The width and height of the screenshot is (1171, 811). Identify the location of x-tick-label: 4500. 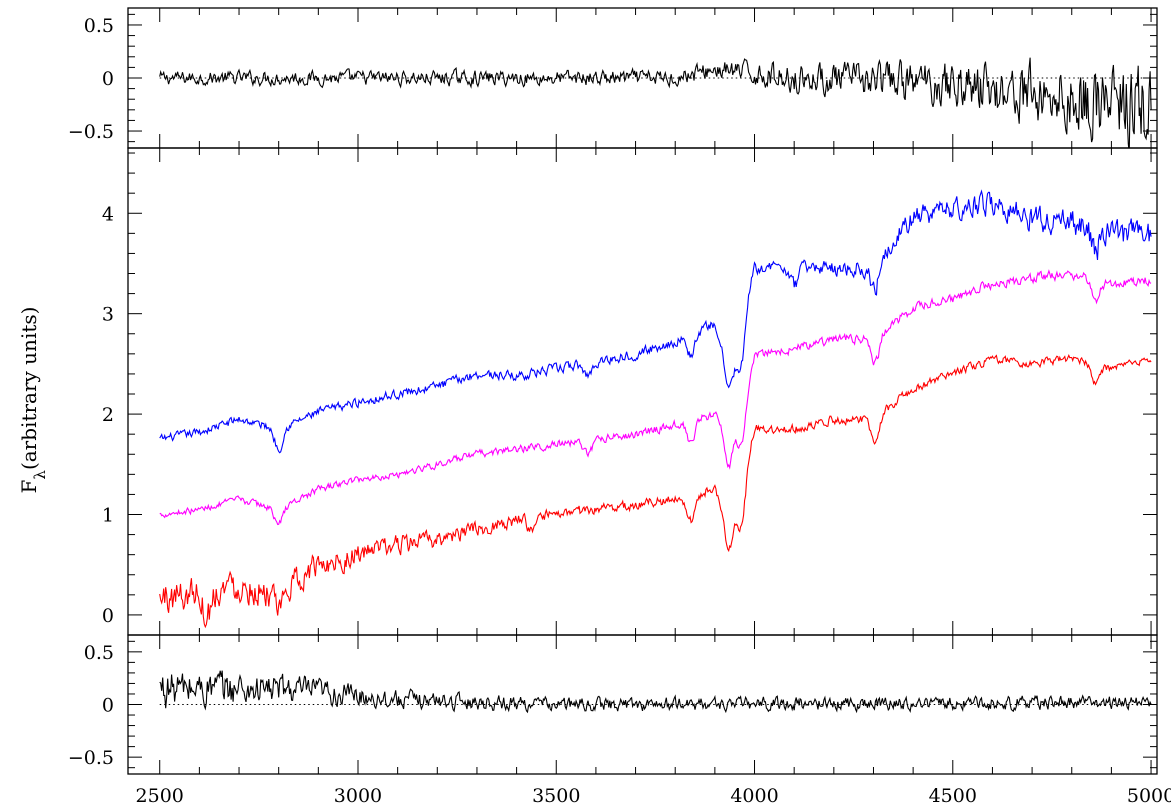
(953, 796).